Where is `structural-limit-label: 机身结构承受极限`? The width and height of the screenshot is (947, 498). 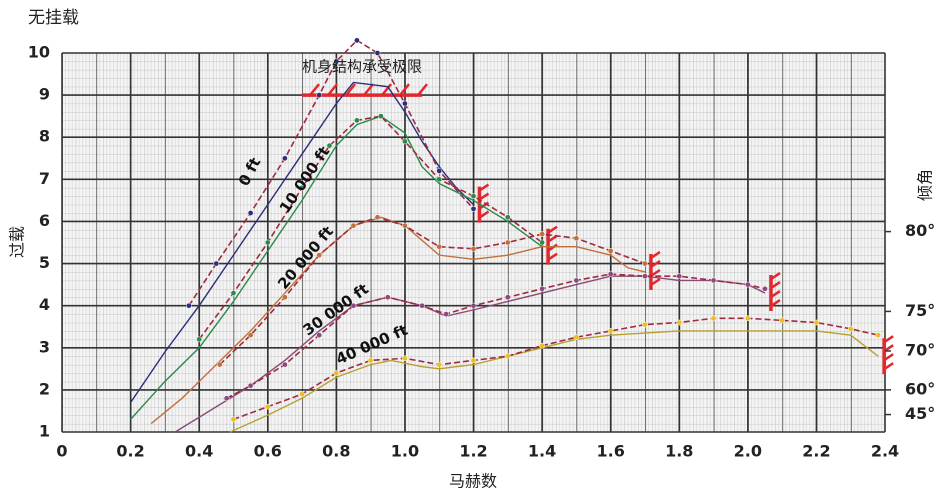 structural-limit-label: 机身结构承受极限 is located at coordinates (362, 67).